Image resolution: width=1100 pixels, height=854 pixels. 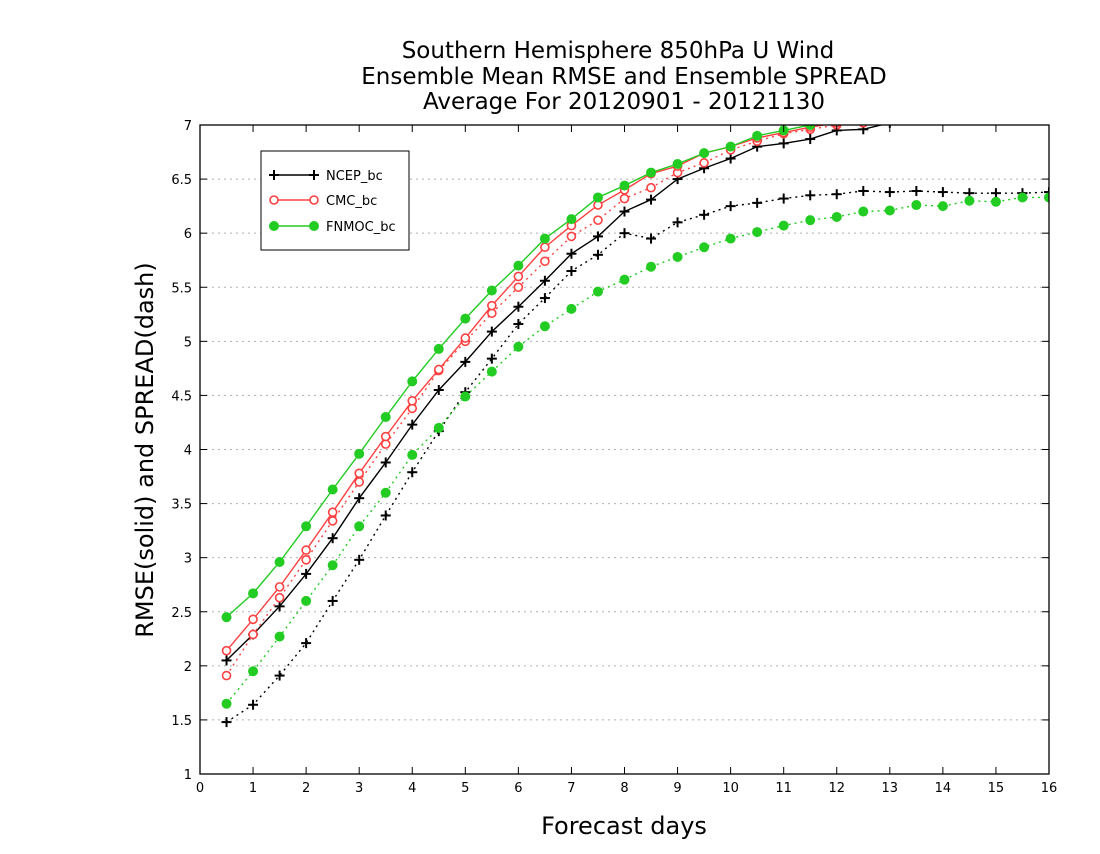 I want to click on x-tick-label: 11, so click(x=783, y=788).